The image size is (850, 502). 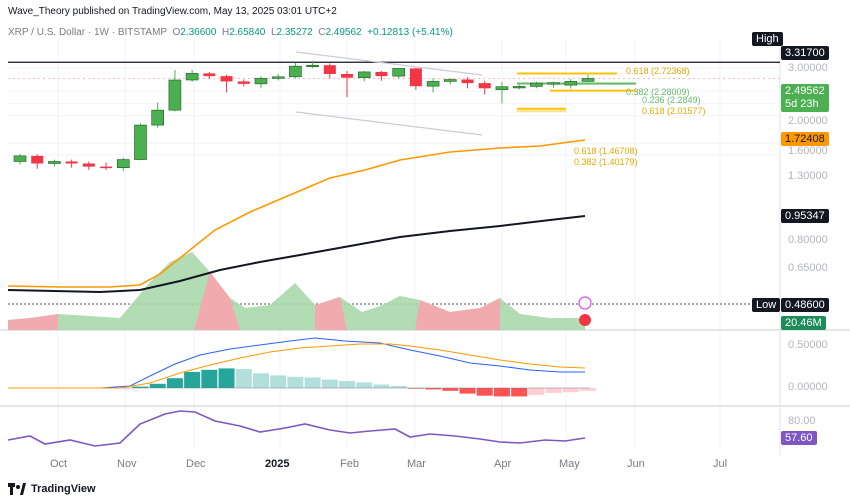 I want to click on high-value-tag: 3.31700, so click(x=805, y=53).